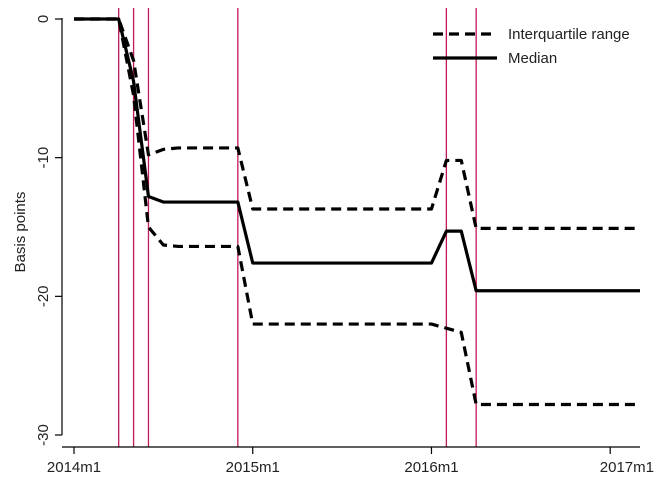 This screenshot has height=480, width=658. What do you see at coordinates (253, 467) in the screenshot?
I see `x-tick-label: 2015m1` at bounding box center [253, 467].